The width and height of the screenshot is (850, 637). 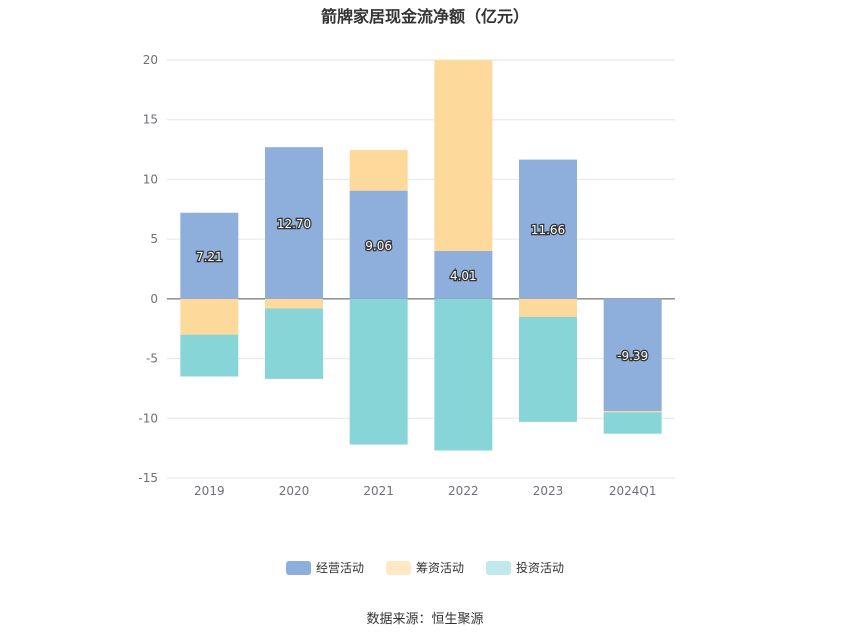 I want to click on bar-financing-2022, so click(x=463, y=155).